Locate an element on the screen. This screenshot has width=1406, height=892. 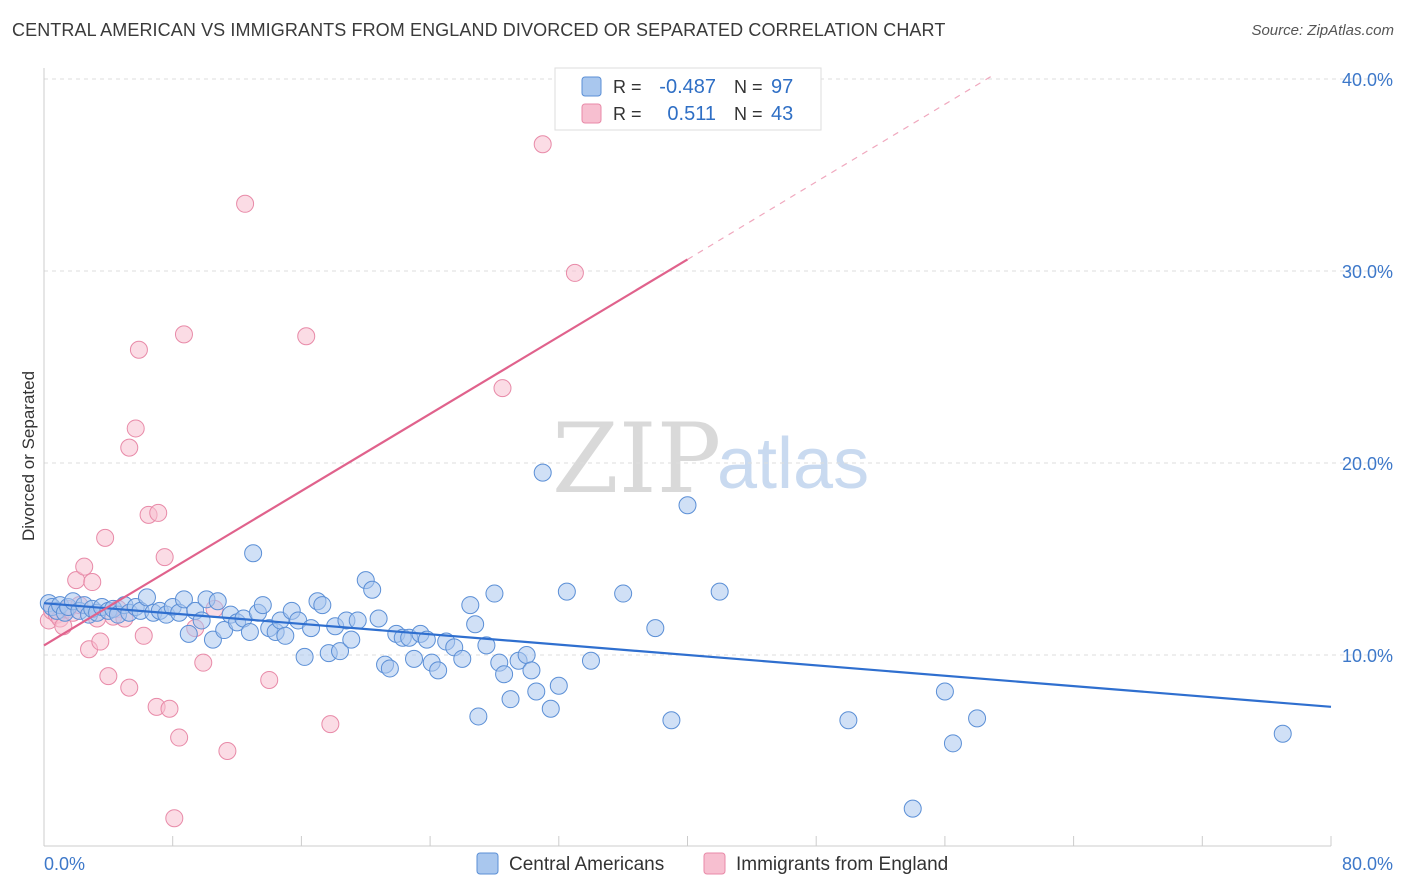
legend-r-value-1: -0.487 is located at coordinates (687, 87).